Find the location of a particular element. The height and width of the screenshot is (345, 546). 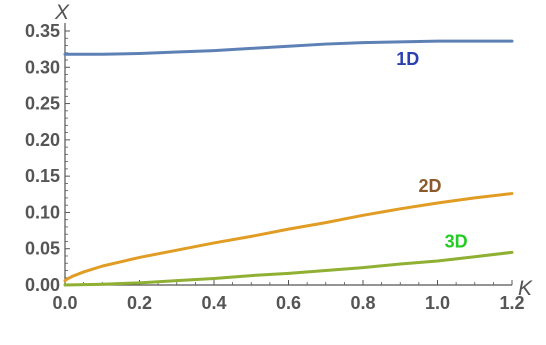

x-axis-label: K is located at coordinates (525, 288).